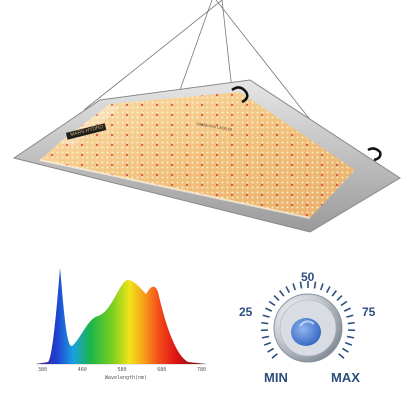  I want to click on dial-cap, so click(306, 332).